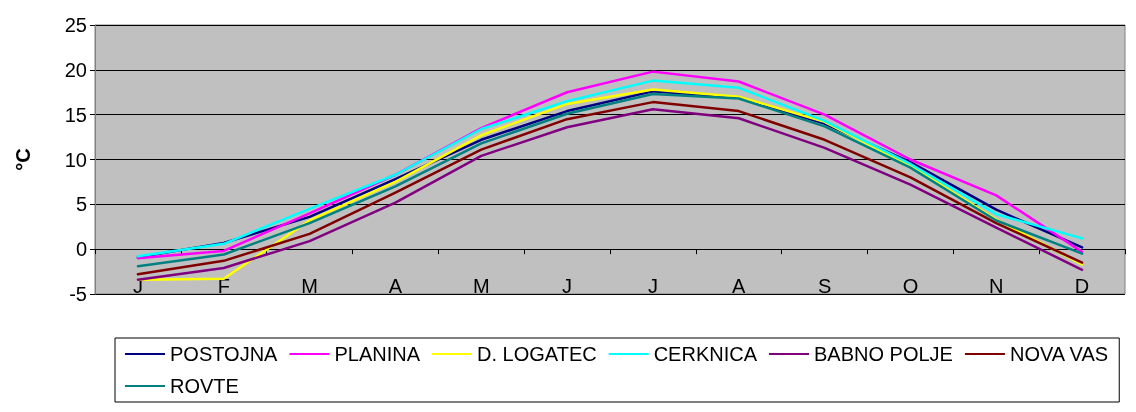 This screenshot has height=412, width=1136. Describe the element at coordinates (75, 69) in the screenshot. I see `y-tick-label: 20` at that location.